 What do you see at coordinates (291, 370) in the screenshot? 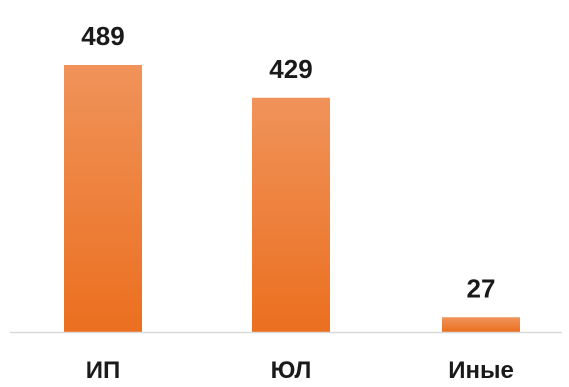
I see `category-label-2: ЮЛ` at bounding box center [291, 370].